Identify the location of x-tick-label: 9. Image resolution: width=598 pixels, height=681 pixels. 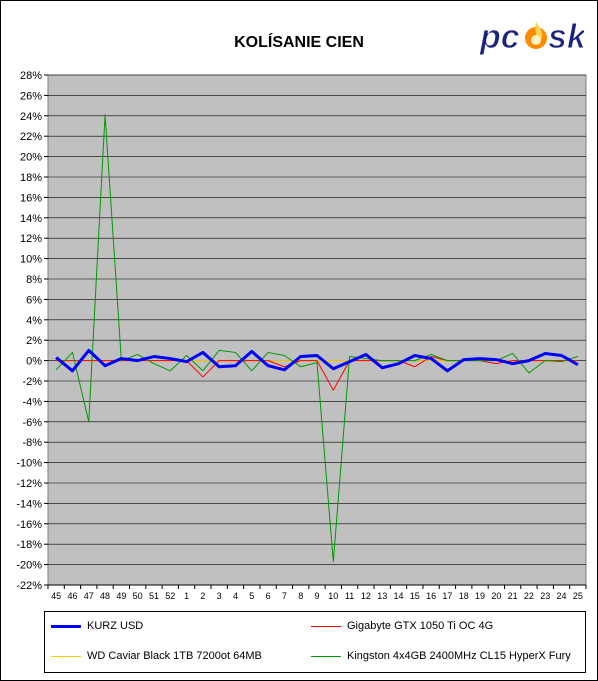
(316, 596).